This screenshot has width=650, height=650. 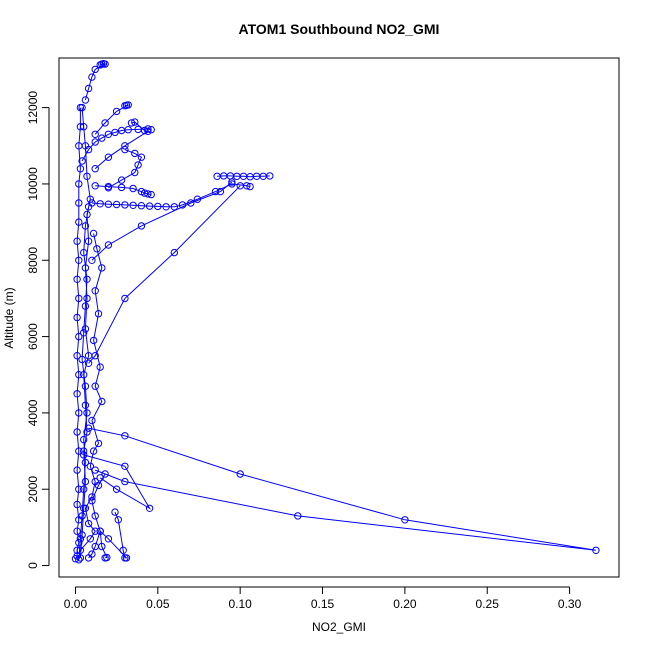 What do you see at coordinates (33, 108) in the screenshot?
I see `y-tick-label: 12000` at bounding box center [33, 108].